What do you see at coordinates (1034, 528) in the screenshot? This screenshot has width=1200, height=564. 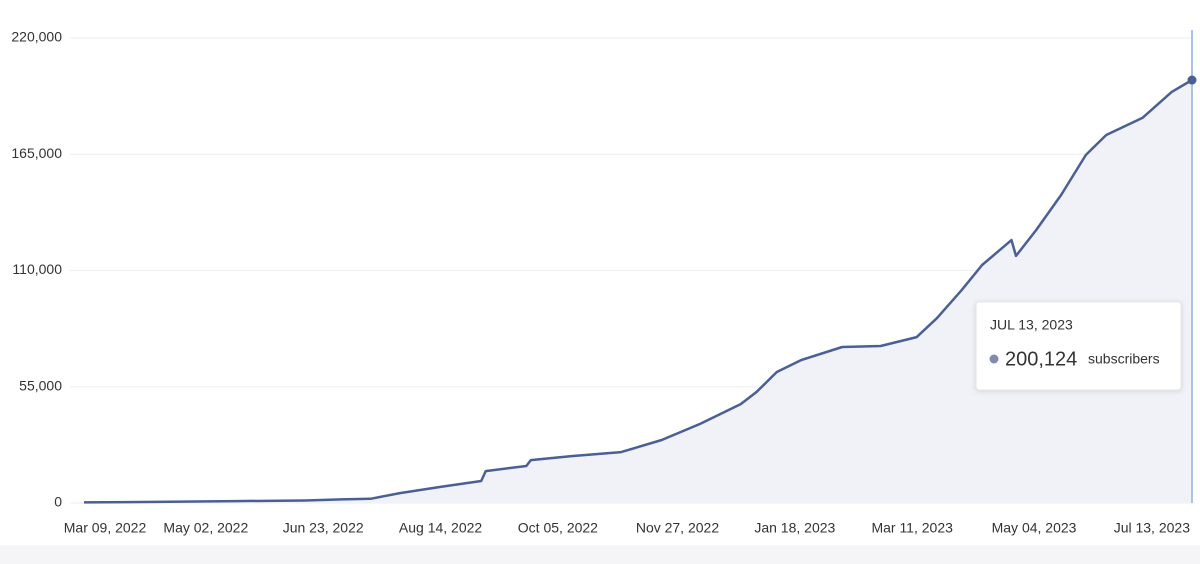 I see `x-tick-label: May 04, 2023` at bounding box center [1034, 528].